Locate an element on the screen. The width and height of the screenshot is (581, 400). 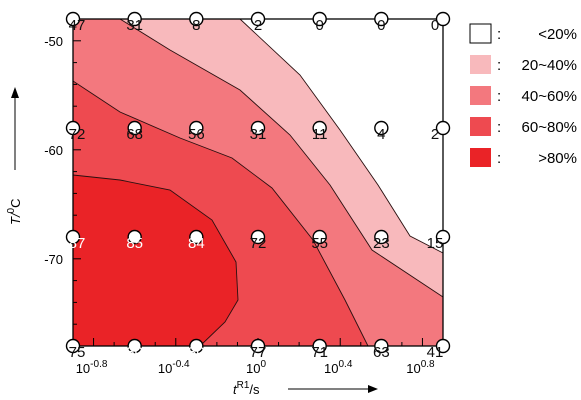
cell-value: 68 is located at coordinates (134, 134).